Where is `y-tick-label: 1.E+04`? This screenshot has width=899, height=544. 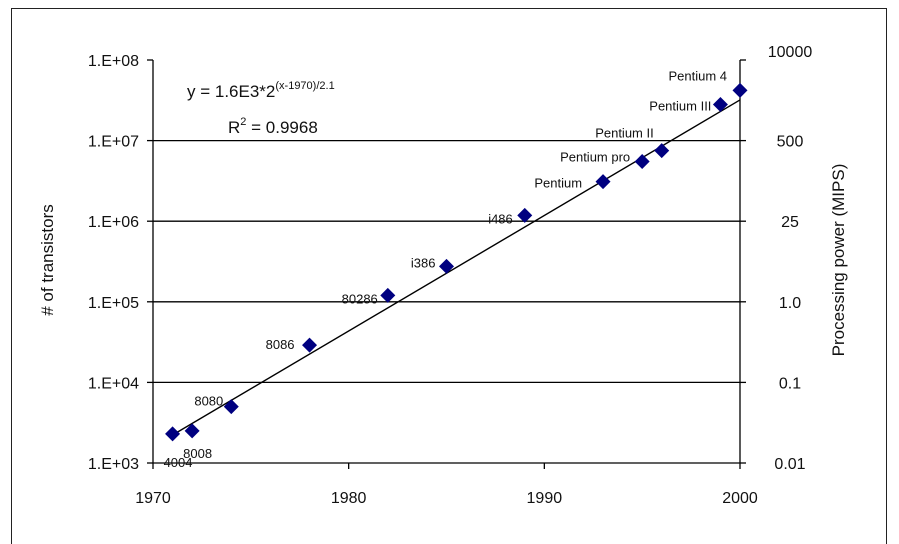 y-tick-label: 1.E+04 is located at coordinates (113, 383).